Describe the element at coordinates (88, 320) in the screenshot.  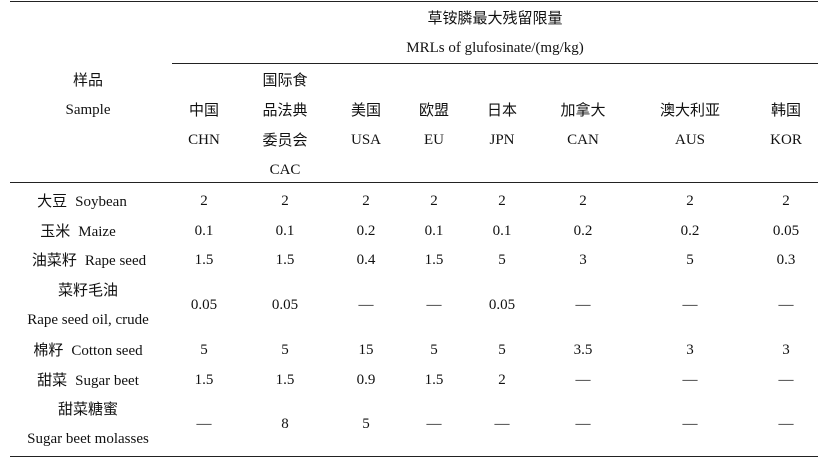
I see `row-label-en: Rape seed oil, crude` at that location.